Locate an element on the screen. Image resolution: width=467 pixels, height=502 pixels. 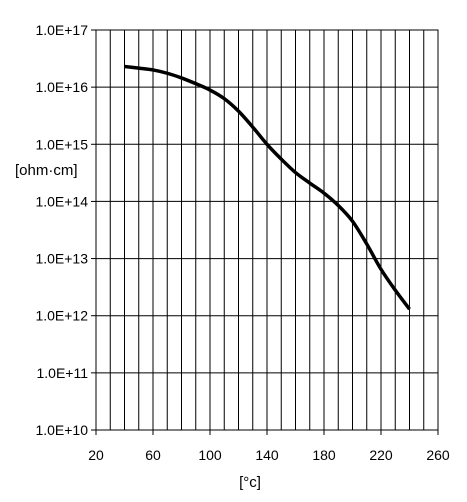
y-tick-label: 1.0E+12 is located at coordinates (61, 316).